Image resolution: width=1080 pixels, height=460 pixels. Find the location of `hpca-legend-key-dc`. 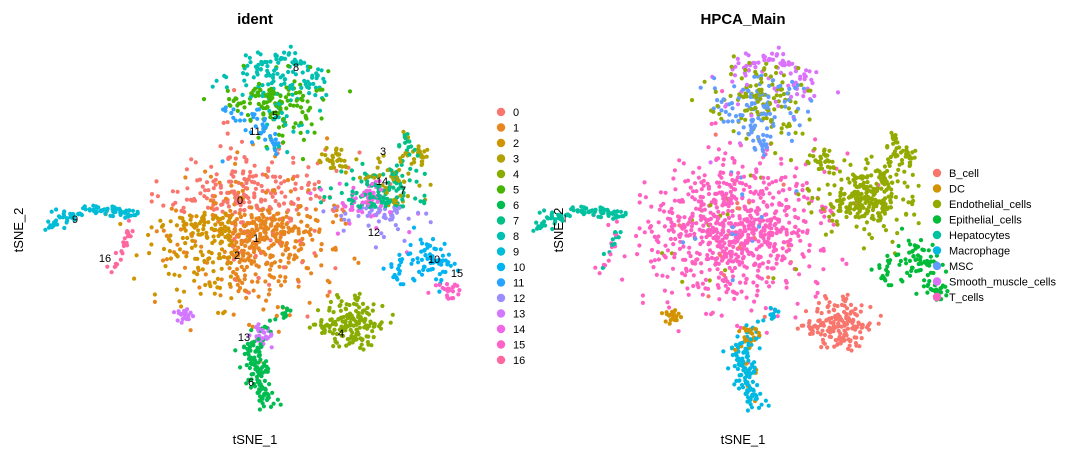

hpca-legend-key-dc is located at coordinates (937, 188).